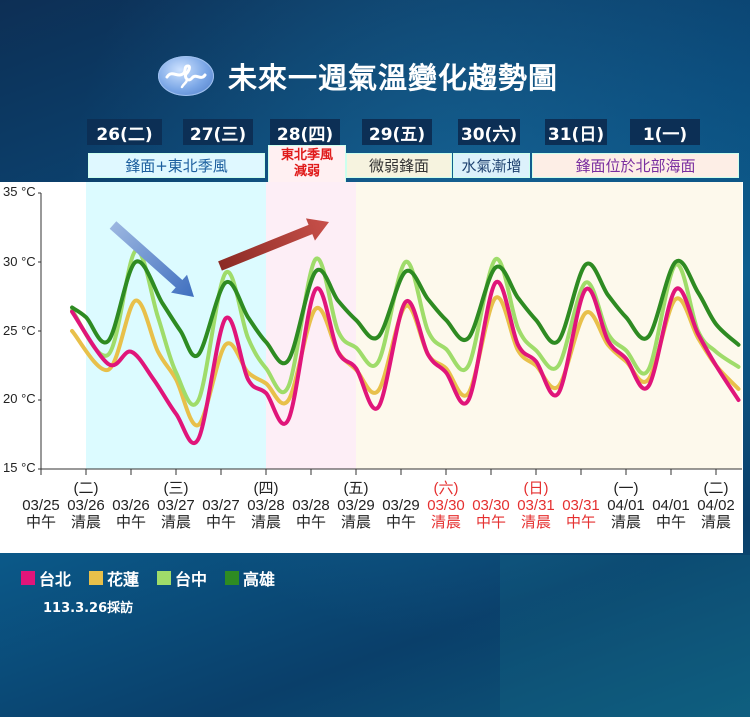  I want to click on x-tick-label: (六) 03/30 清晨, so click(446, 505).